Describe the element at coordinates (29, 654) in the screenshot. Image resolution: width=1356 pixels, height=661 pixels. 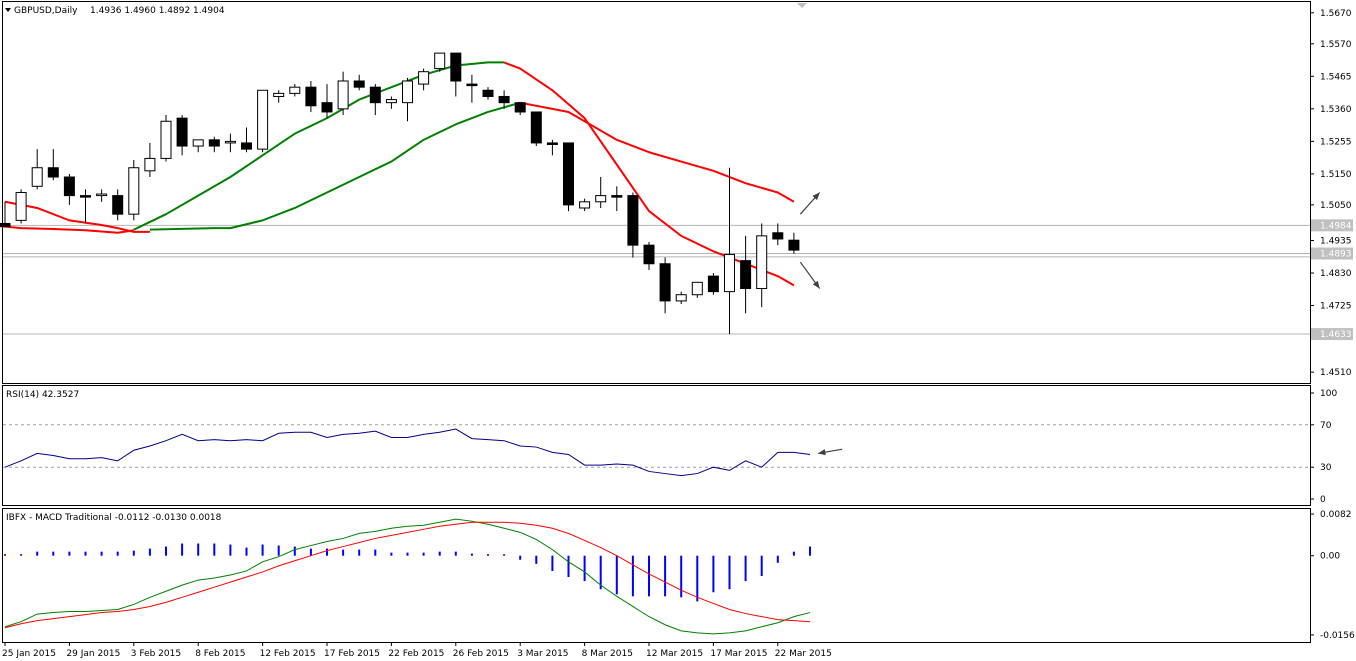
I see `date-tick-label-0: 25 Jan 2015` at that location.